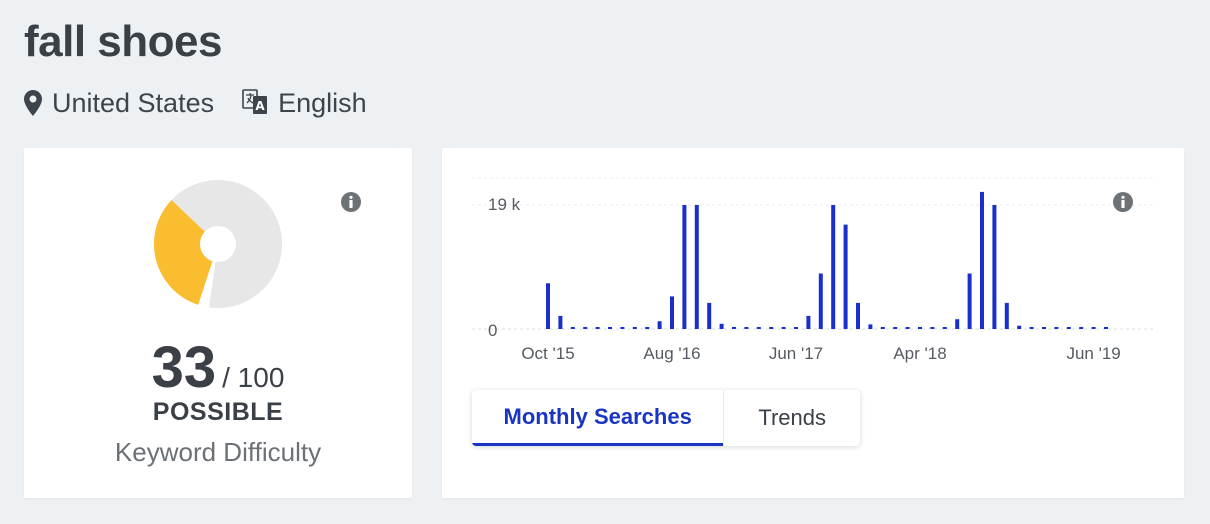 The width and height of the screenshot is (1210, 524). I want to click on y-tick-label: 19 k, so click(504, 204).